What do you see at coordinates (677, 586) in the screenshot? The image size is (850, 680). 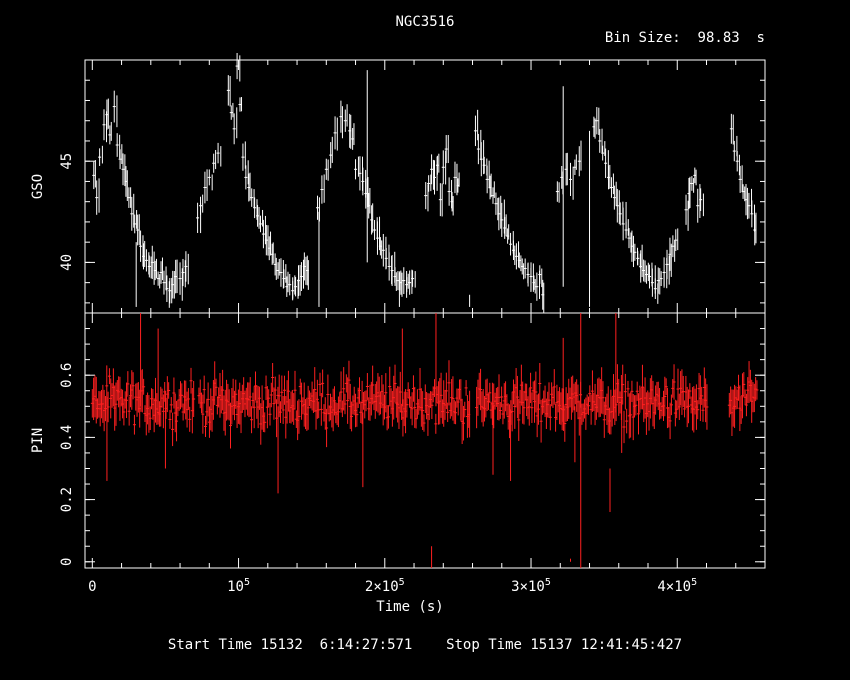 I see `x-tick-label: 4×105` at bounding box center [677, 586].